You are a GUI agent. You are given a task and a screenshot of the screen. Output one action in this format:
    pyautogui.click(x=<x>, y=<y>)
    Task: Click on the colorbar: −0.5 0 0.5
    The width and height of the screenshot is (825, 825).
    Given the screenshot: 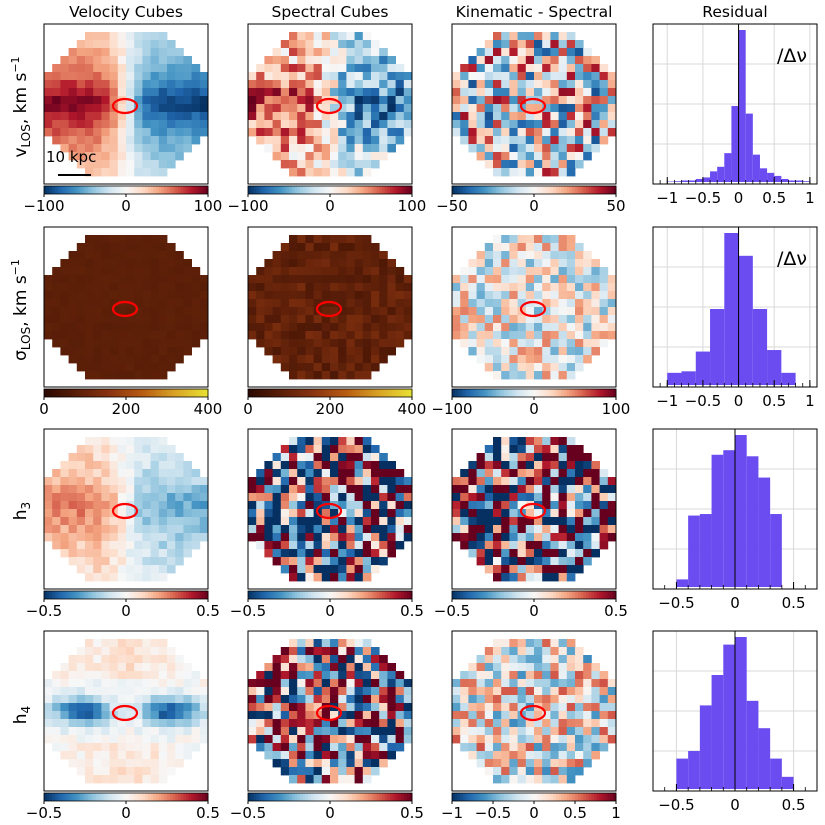 What is the action you would take?
    pyautogui.click(x=123, y=605)
    